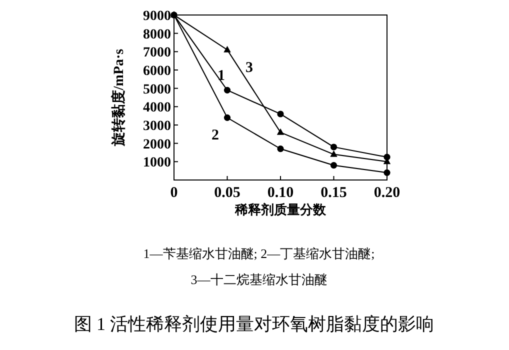 The width and height of the screenshot is (509, 350). Describe the element at coordinates (157, 163) in the screenshot. I see `y-tick-label: 1000` at that location.